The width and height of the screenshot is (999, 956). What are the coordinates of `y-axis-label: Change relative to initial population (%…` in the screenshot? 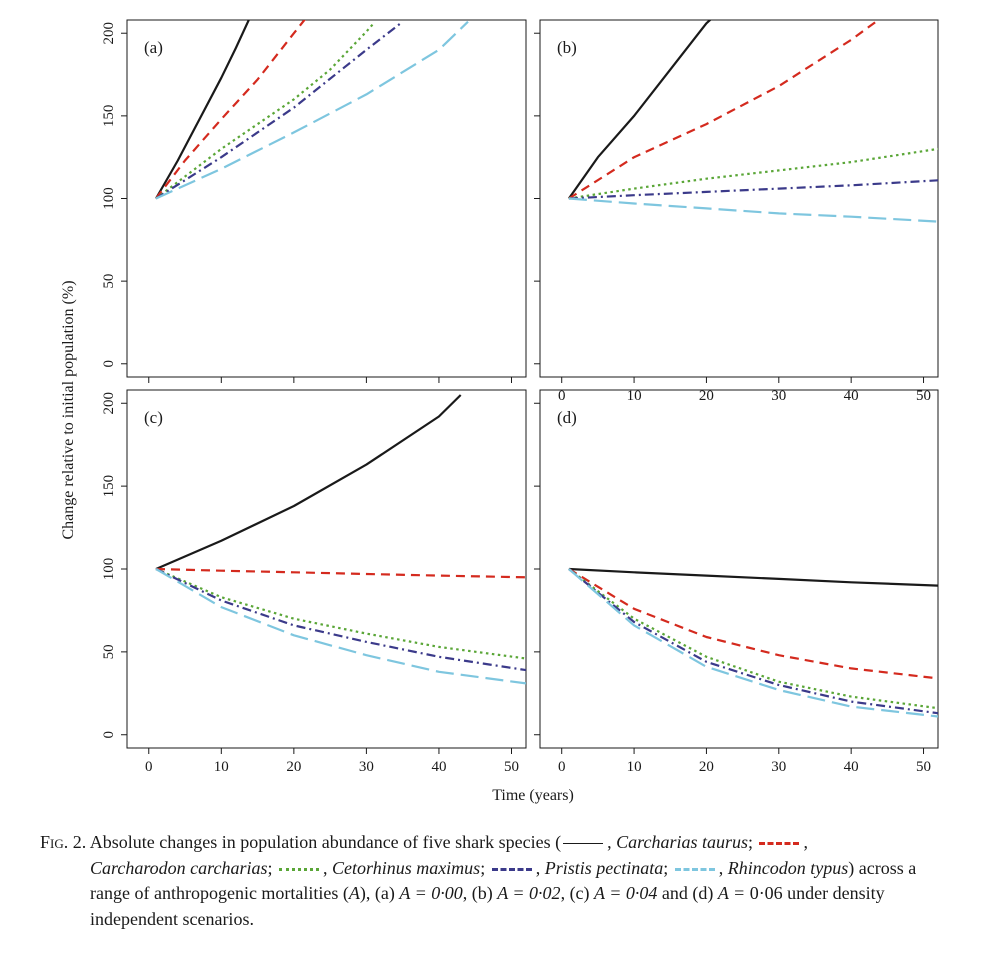 It's located at (68, 409).